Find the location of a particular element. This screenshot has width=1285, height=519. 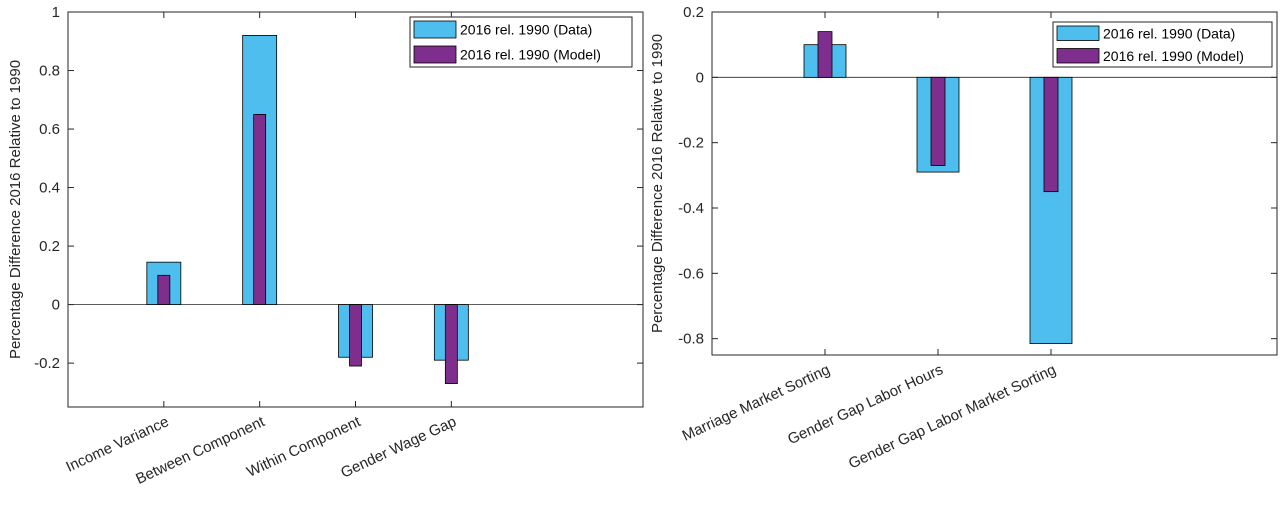

left-y-tick-label: 0.6 is located at coordinates (49, 129).